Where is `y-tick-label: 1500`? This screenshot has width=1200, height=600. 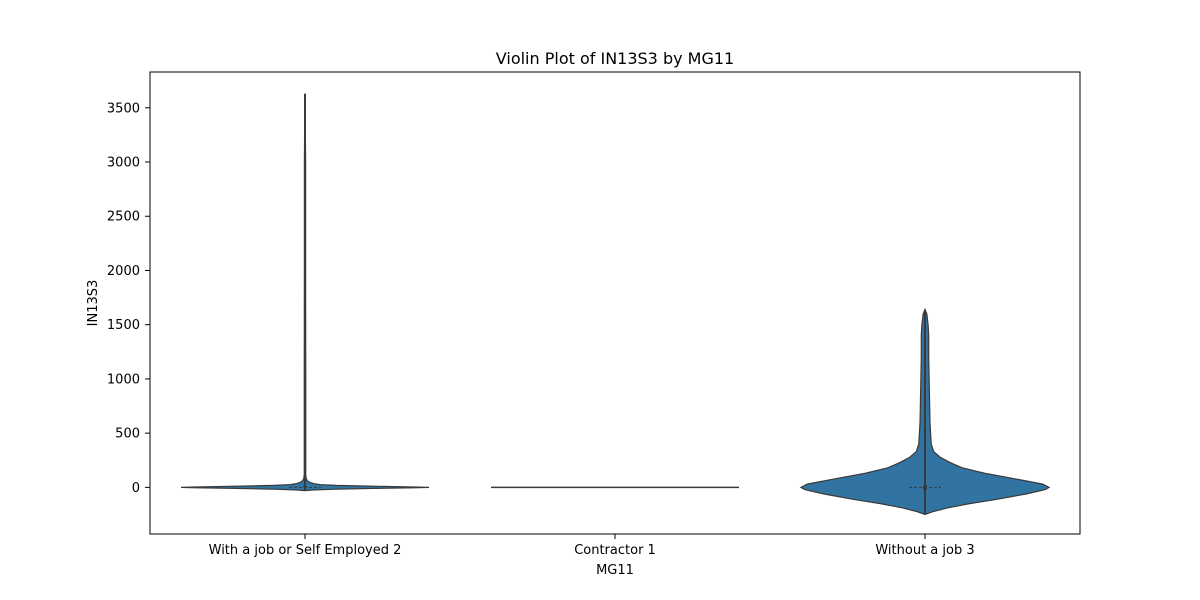 y-tick-label: 1500 is located at coordinates (123, 325).